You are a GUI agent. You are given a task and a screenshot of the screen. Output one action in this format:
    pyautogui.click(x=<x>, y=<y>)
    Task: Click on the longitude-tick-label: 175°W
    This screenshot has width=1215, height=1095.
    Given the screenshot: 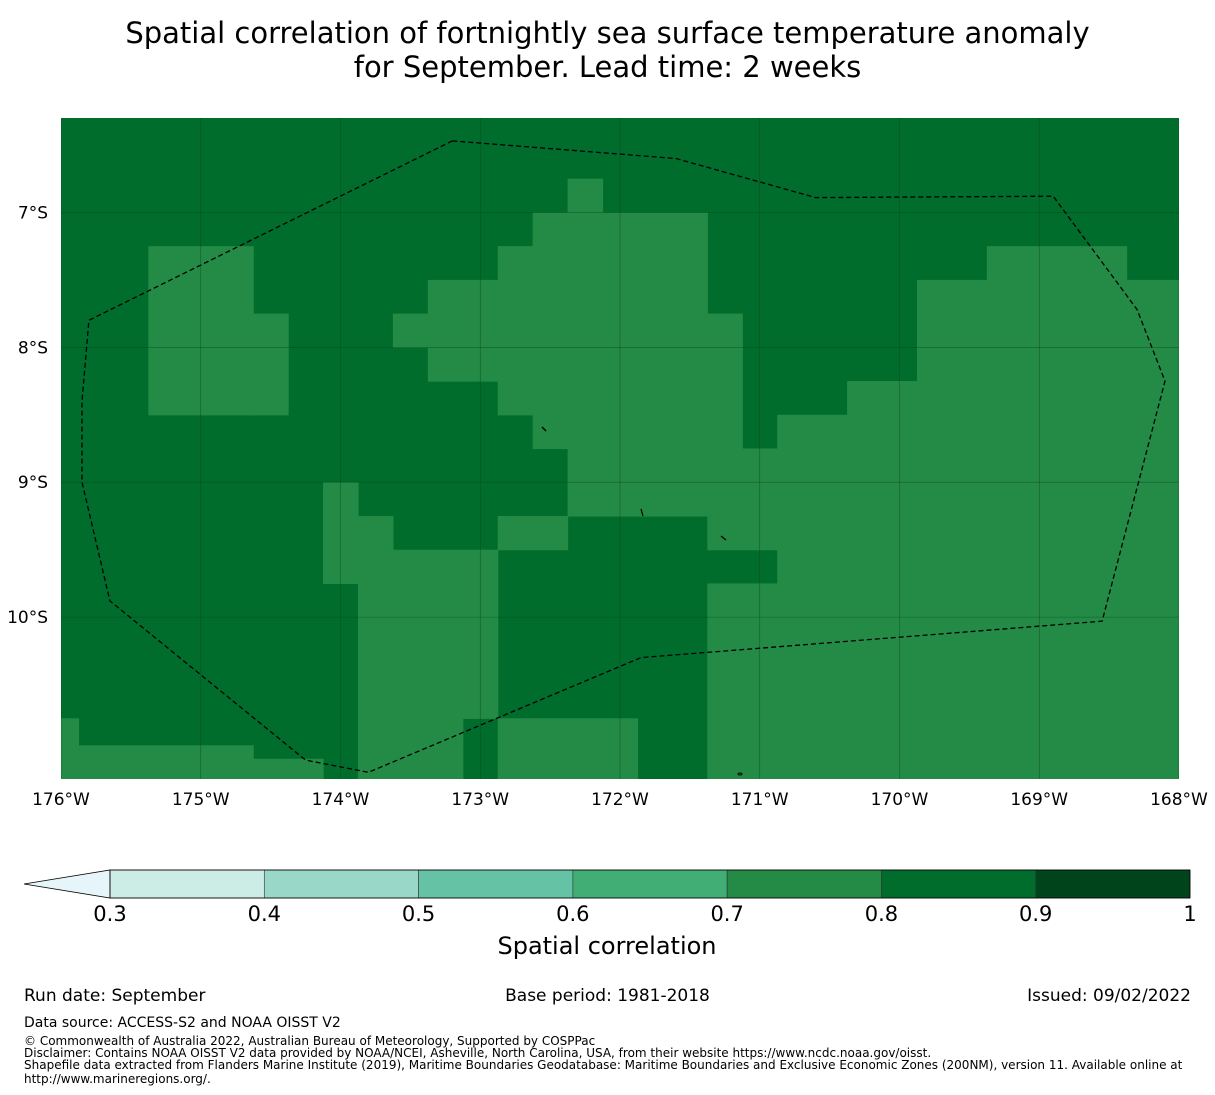 What is the action you would take?
    pyautogui.click(x=201, y=800)
    